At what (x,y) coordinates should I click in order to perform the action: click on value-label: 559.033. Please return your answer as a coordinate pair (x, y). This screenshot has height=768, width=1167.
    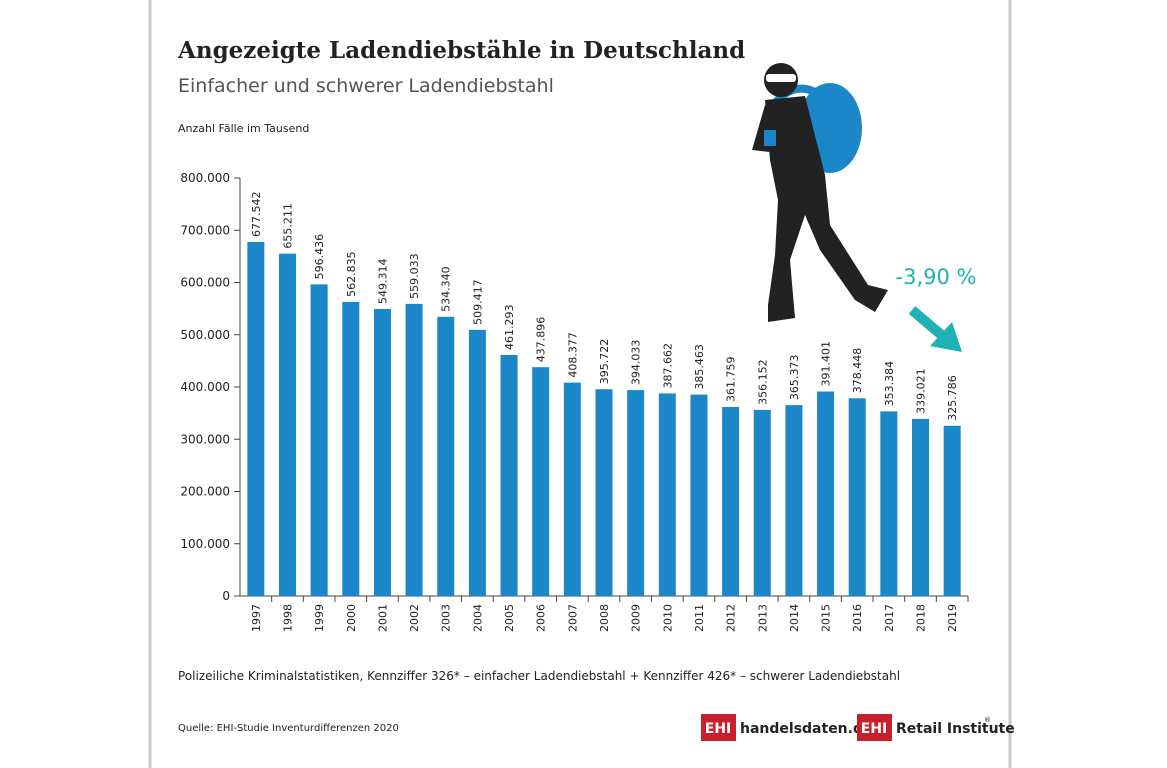
    Looking at the image, I should click on (414, 276).